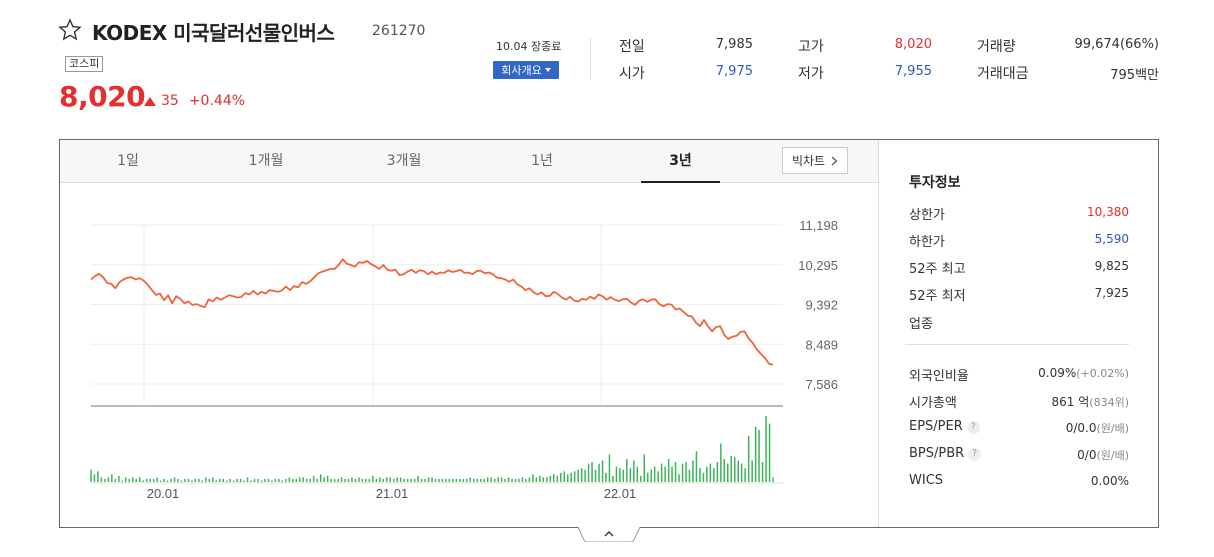 The image size is (1214, 557). Describe the element at coordinates (815, 160) in the screenshot. I see `bigchart-button: 빅차트` at that location.